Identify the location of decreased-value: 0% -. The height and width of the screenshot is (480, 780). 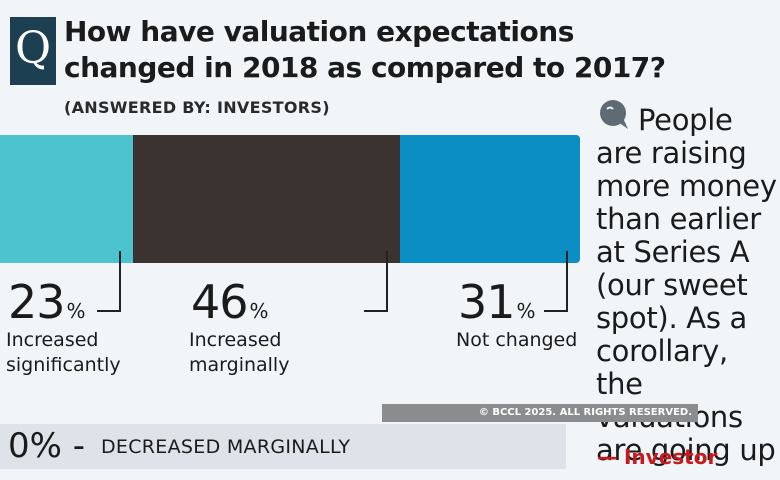
(46, 446).